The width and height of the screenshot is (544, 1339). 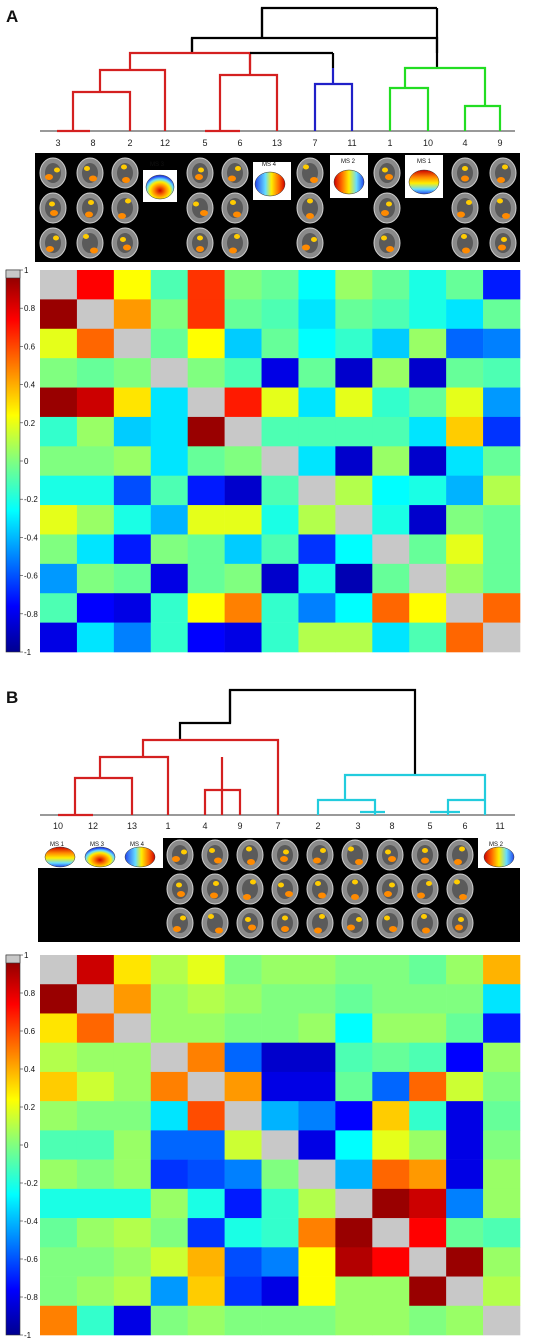 I want to click on colorbar-label: -0.2, so click(x=31, y=499).